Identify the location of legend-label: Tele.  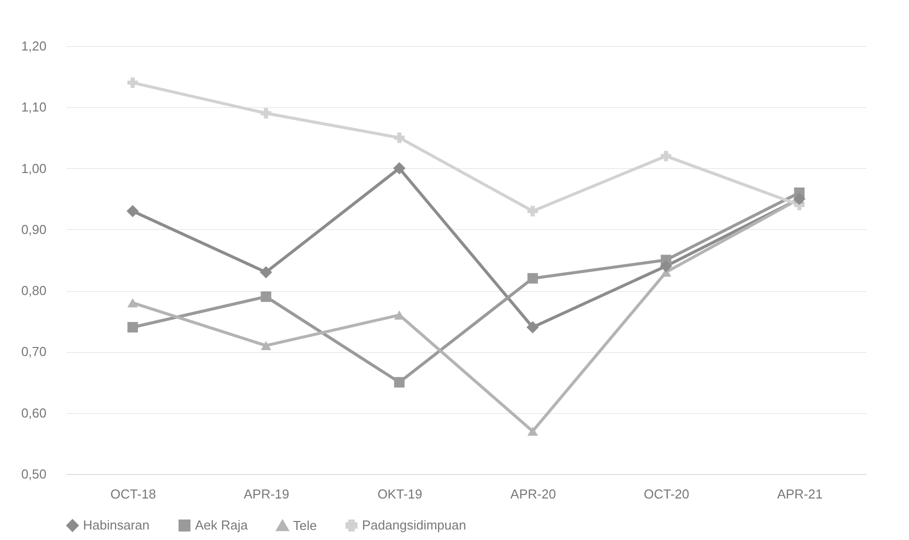
(305, 525).